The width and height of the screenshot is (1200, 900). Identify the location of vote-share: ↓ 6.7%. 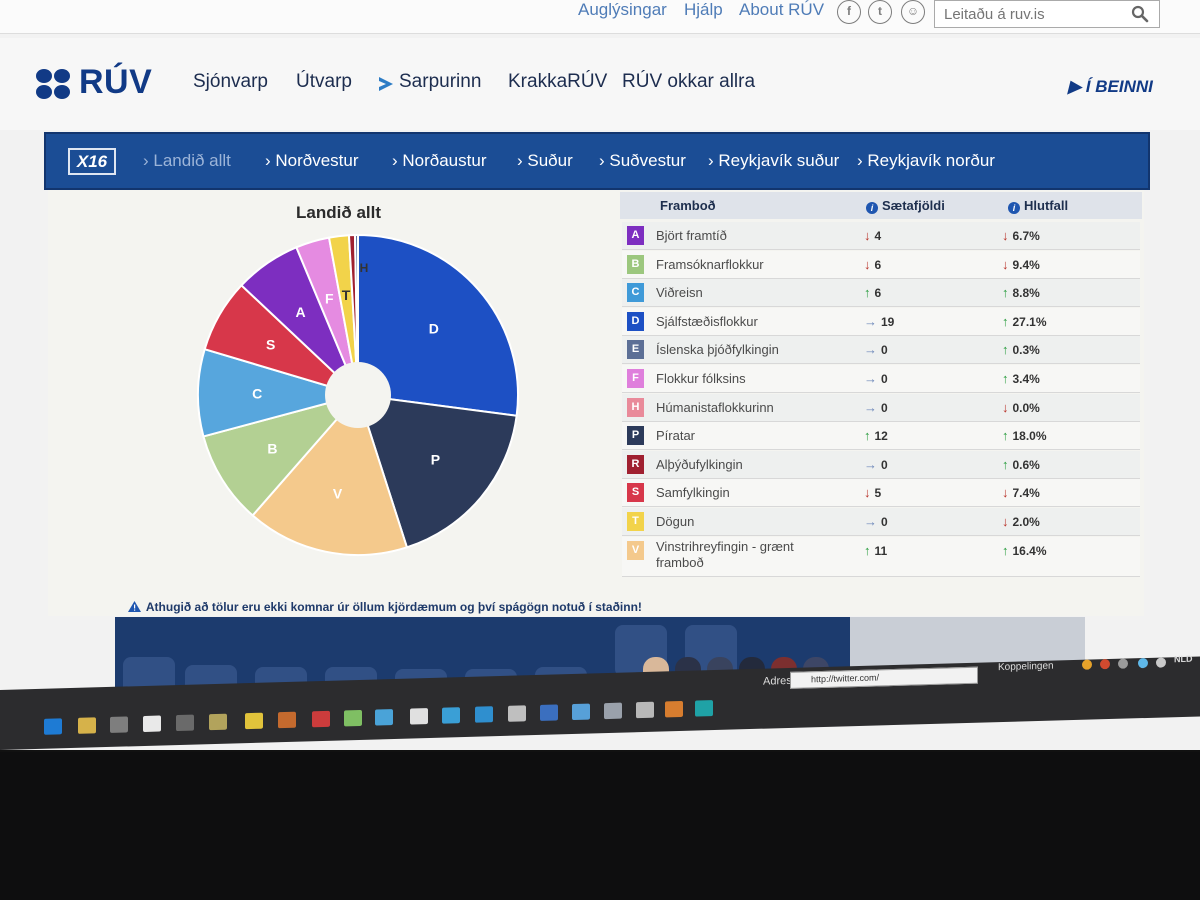
(1021, 235).